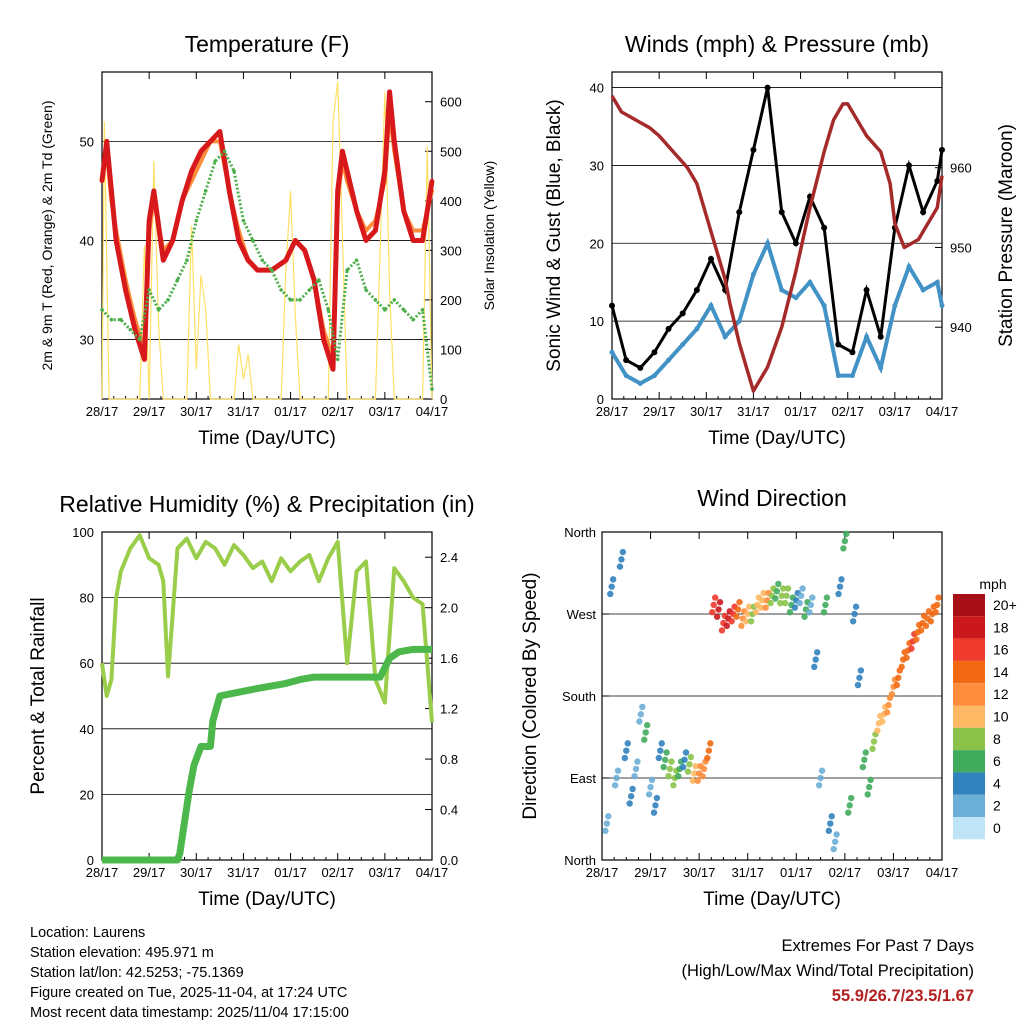 Image resolution: width=1024 pixels, height=1024 pixels. I want to click on y-right-tick-label: 1.6, so click(449, 658).